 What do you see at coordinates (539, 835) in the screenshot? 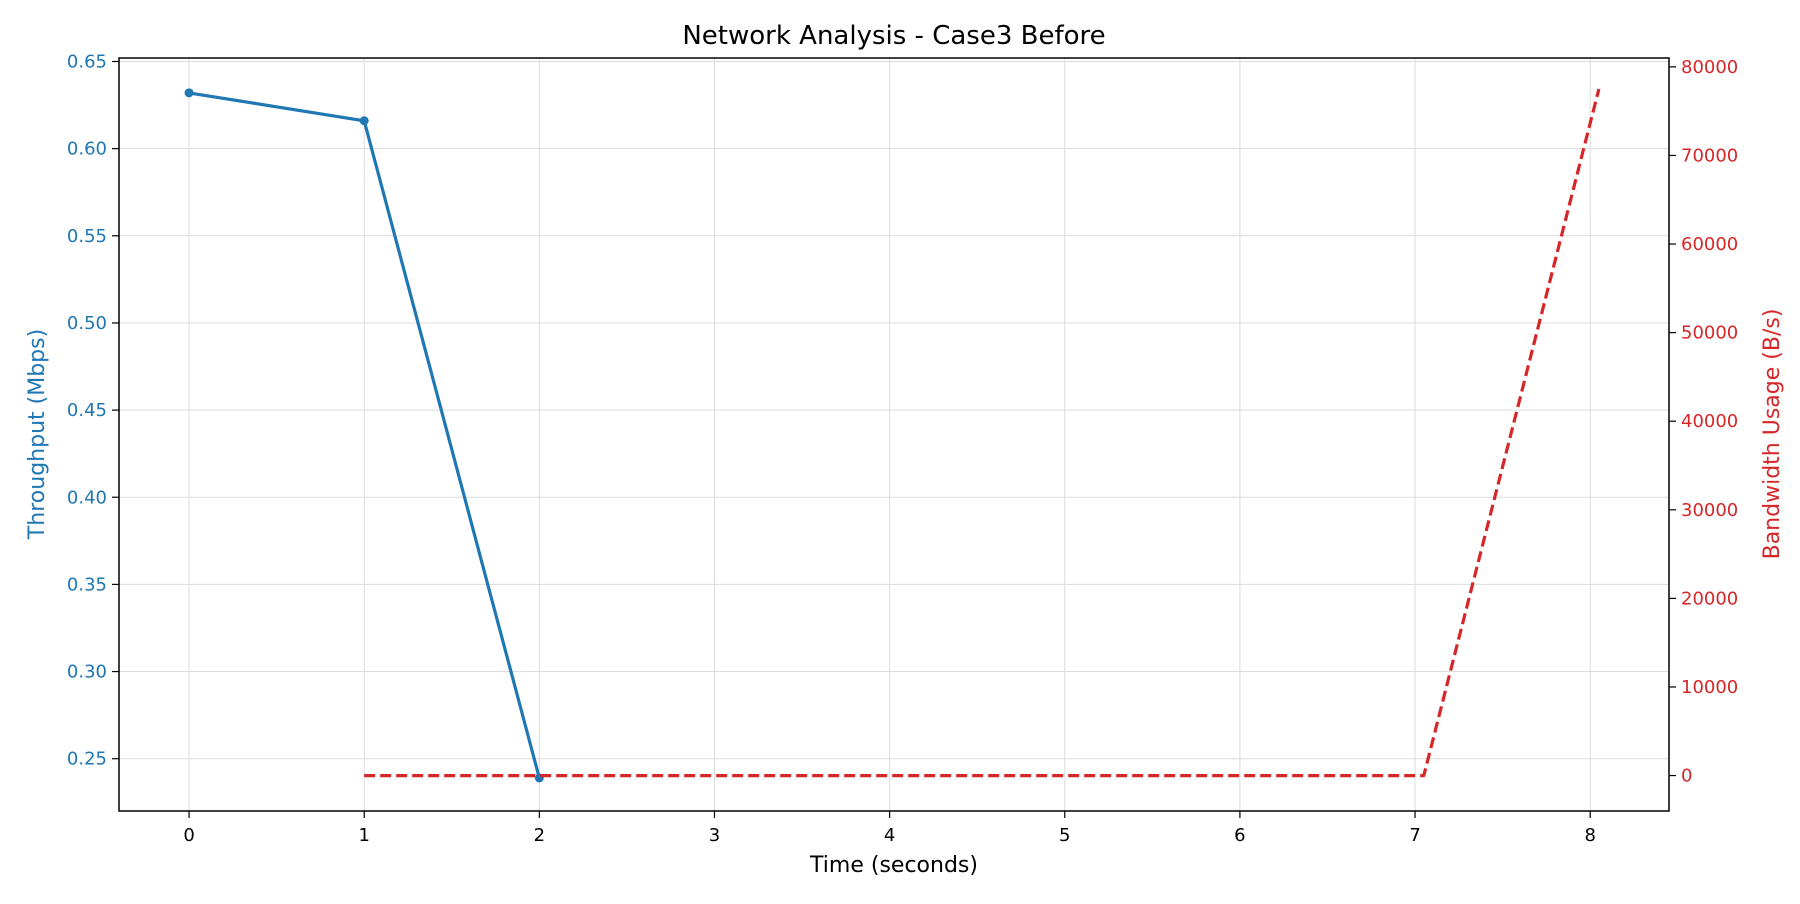
I see `x-tick-label: 2` at bounding box center [539, 835].